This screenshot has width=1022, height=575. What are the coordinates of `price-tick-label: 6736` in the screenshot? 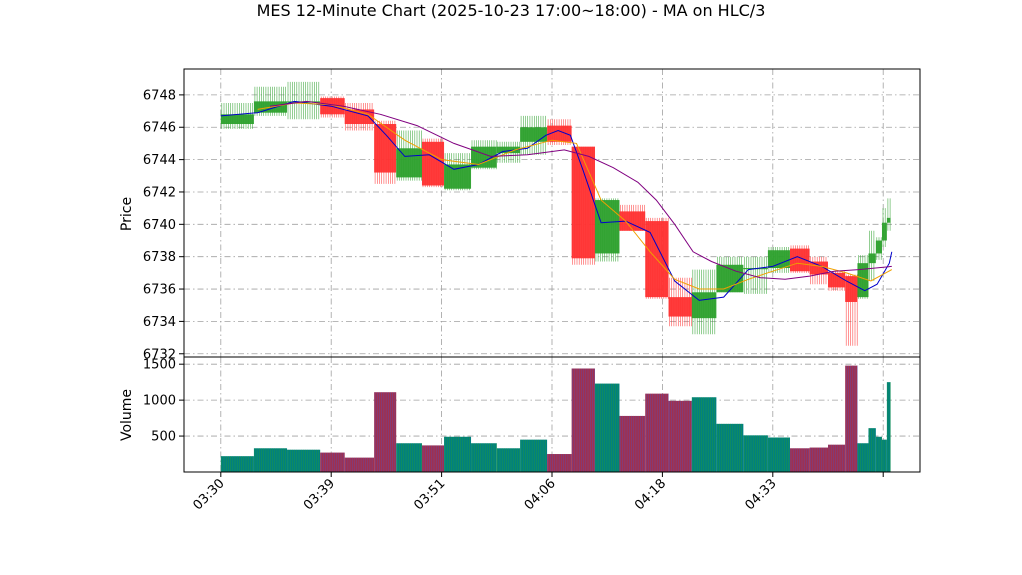 It's located at (159, 290).